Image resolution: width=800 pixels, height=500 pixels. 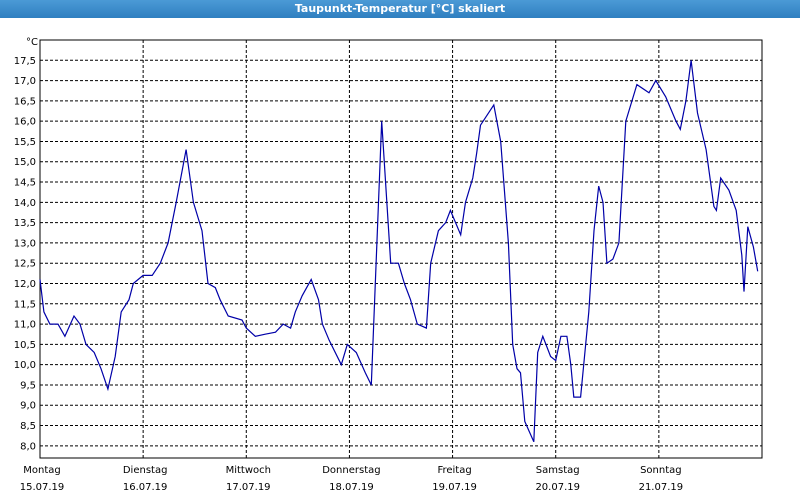 What do you see at coordinates (25, 203) in the screenshot?
I see `y-tick-label: 14,0` at bounding box center [25, 203].